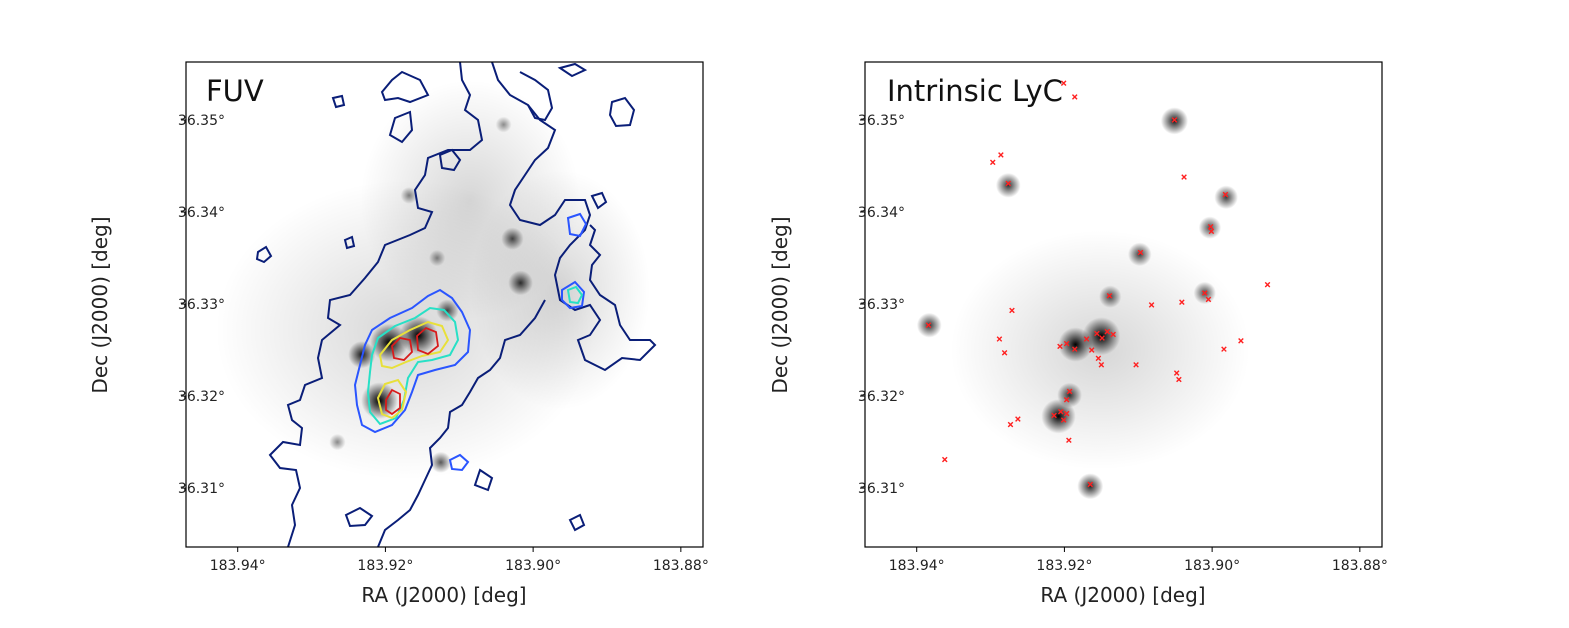  Describe the element at coordinates (1064, 566) in the screenshot. I see `lyc-x-tick-label: 183.92°` at that location.